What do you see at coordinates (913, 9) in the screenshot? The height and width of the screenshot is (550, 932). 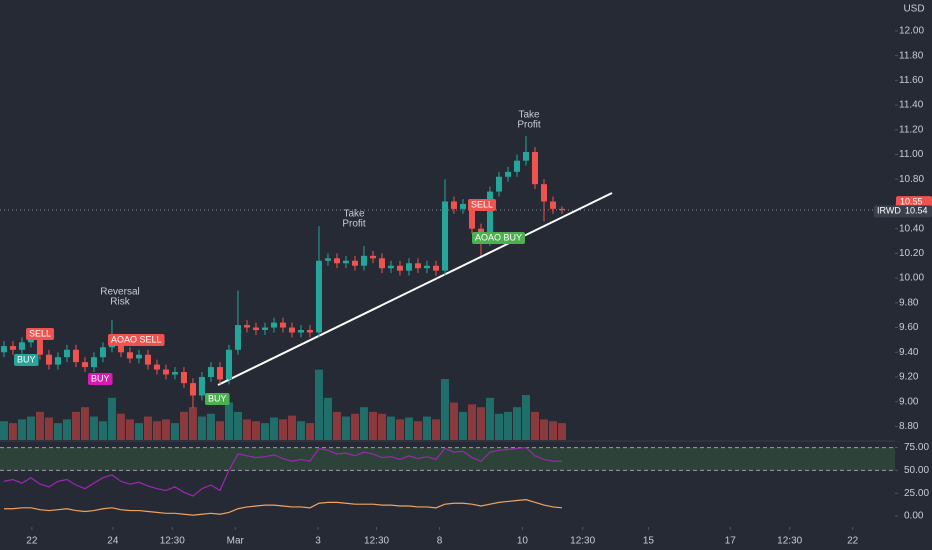 I see `currency: USD` at bounding box center [913, 9].